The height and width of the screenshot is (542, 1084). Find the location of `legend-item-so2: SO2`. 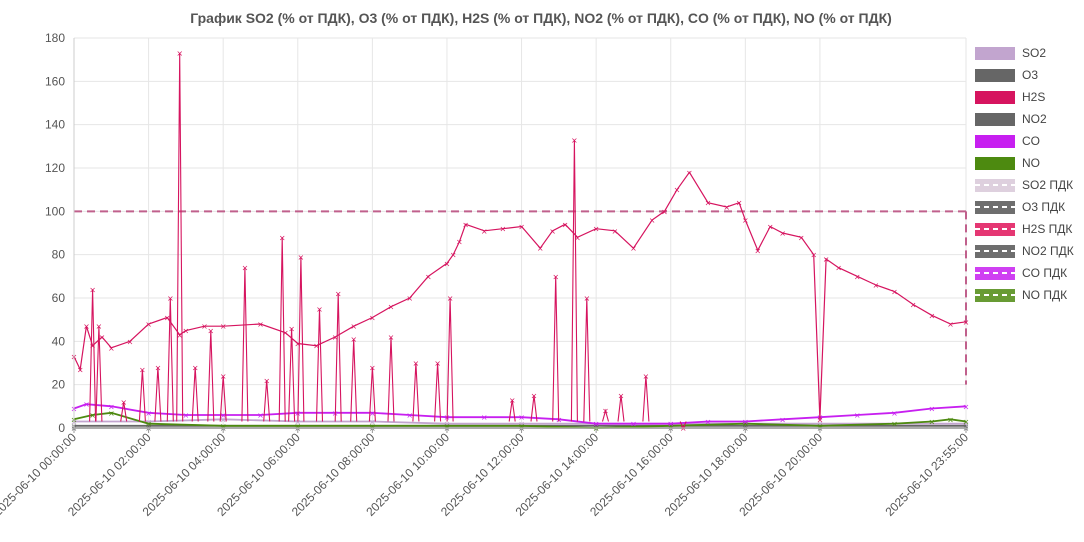

legend-item-so2: SO2 is located at coordinates (1010, 53).